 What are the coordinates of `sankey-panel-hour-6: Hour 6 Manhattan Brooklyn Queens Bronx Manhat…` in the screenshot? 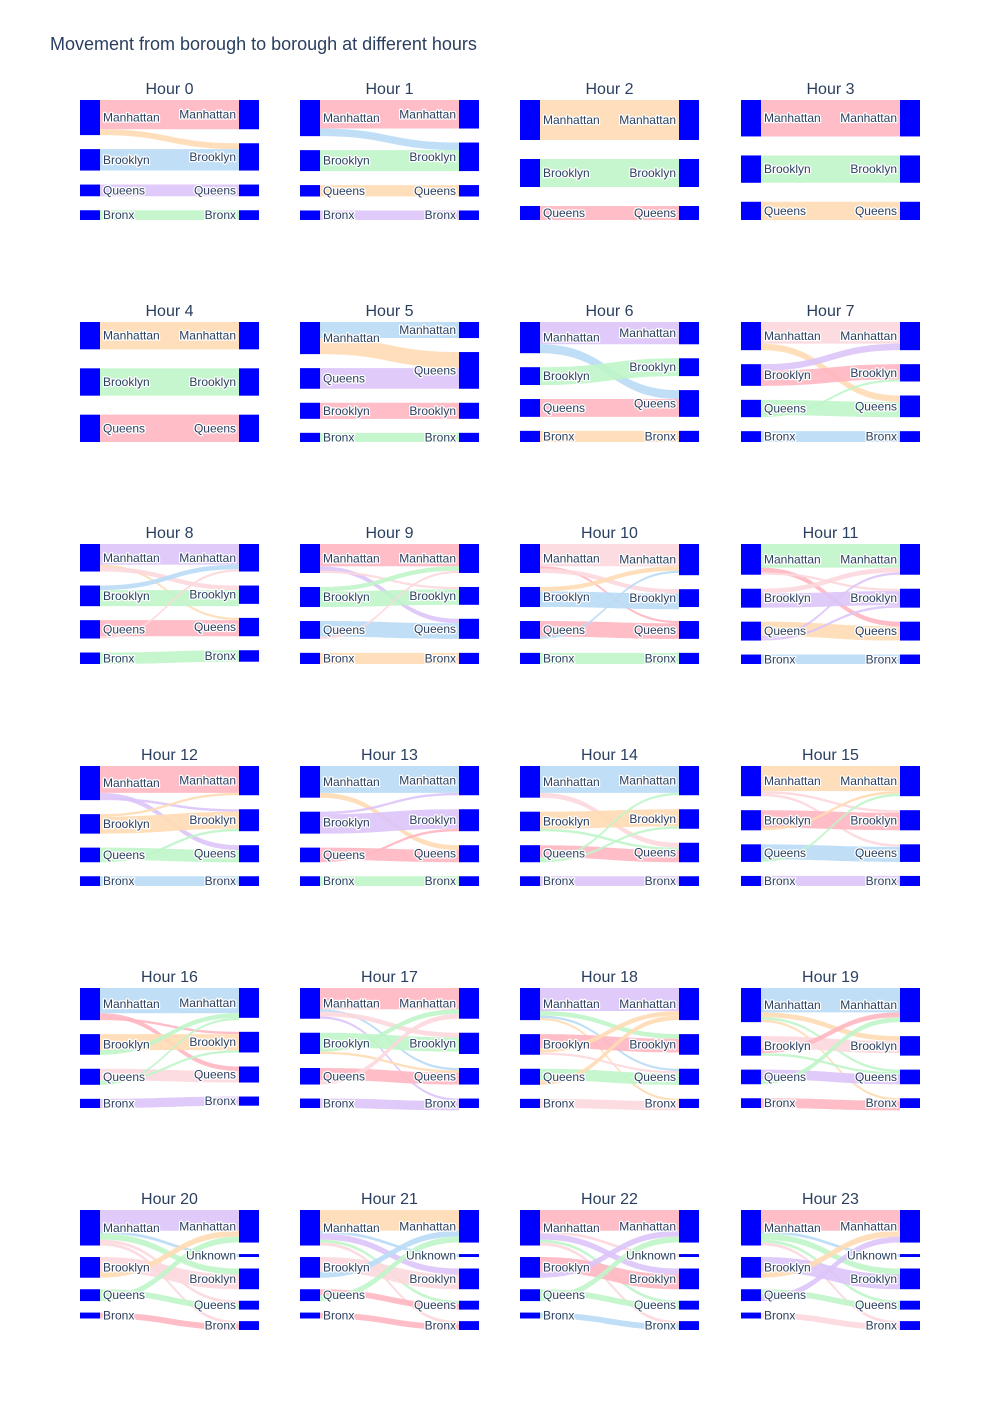 It's located at (609, 374).